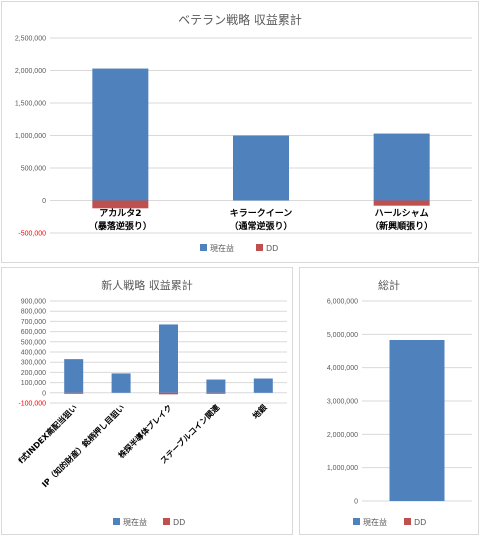 The image size is (480, 536). Describe the element at coordinates (33, 312) in the screenshot. I see `y-tick-label: 800,000` at that location.